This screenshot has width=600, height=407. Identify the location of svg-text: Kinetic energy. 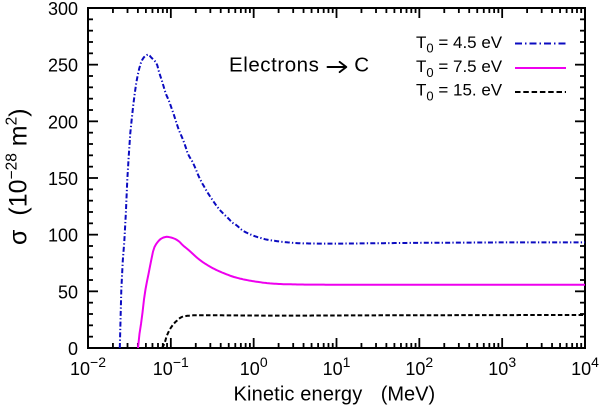
(298, 395).